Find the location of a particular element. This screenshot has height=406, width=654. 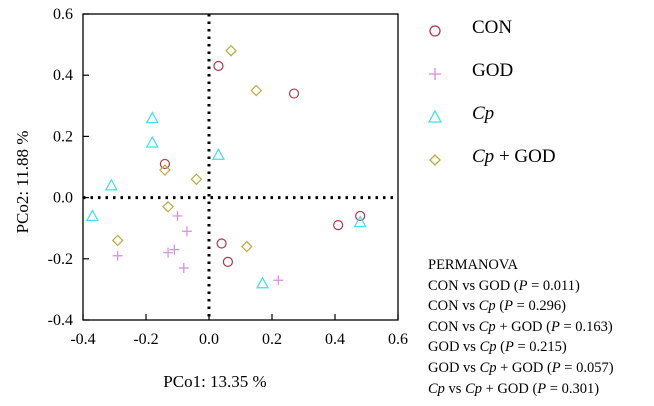

legend-item-god: GOD is located at coordinates (534, 76).